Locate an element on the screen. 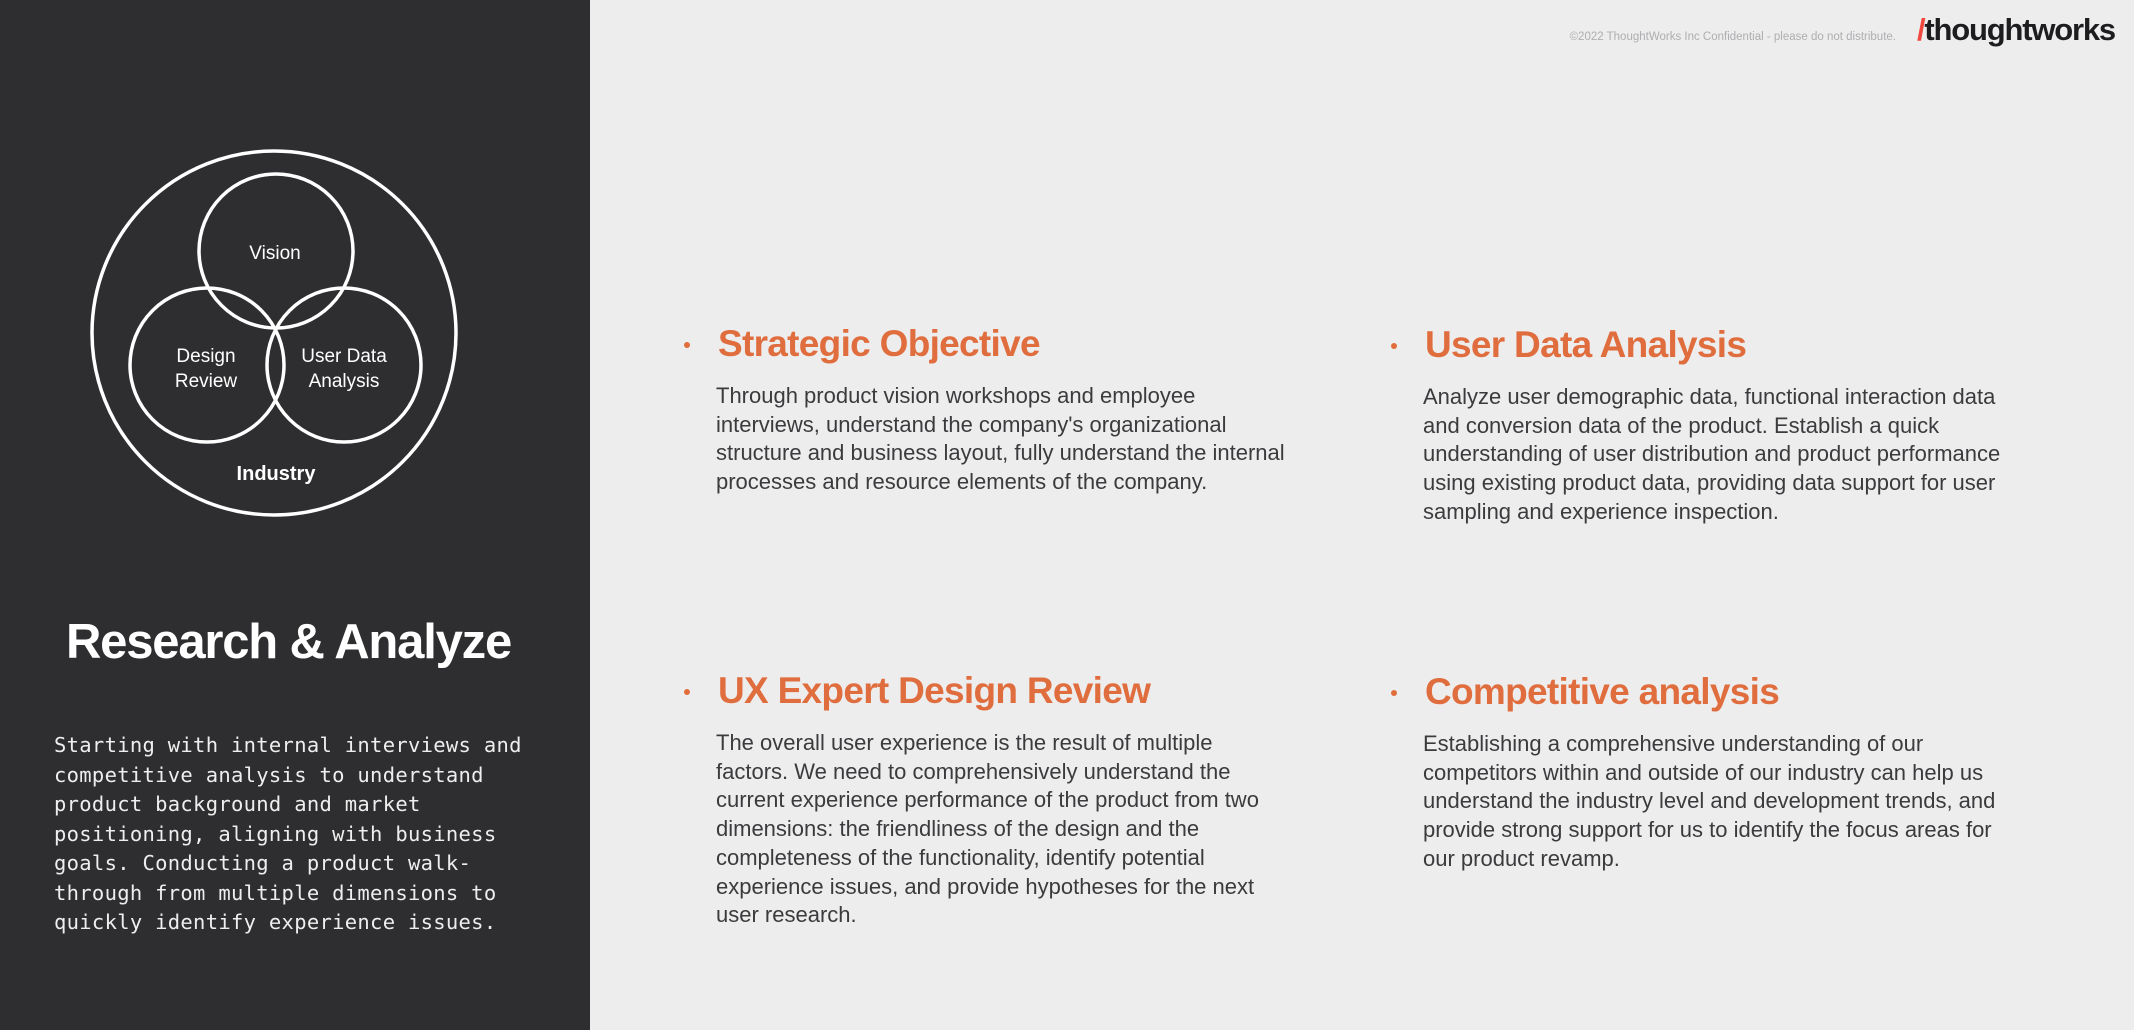  design-review-circle is located at coordinates (207, 365).